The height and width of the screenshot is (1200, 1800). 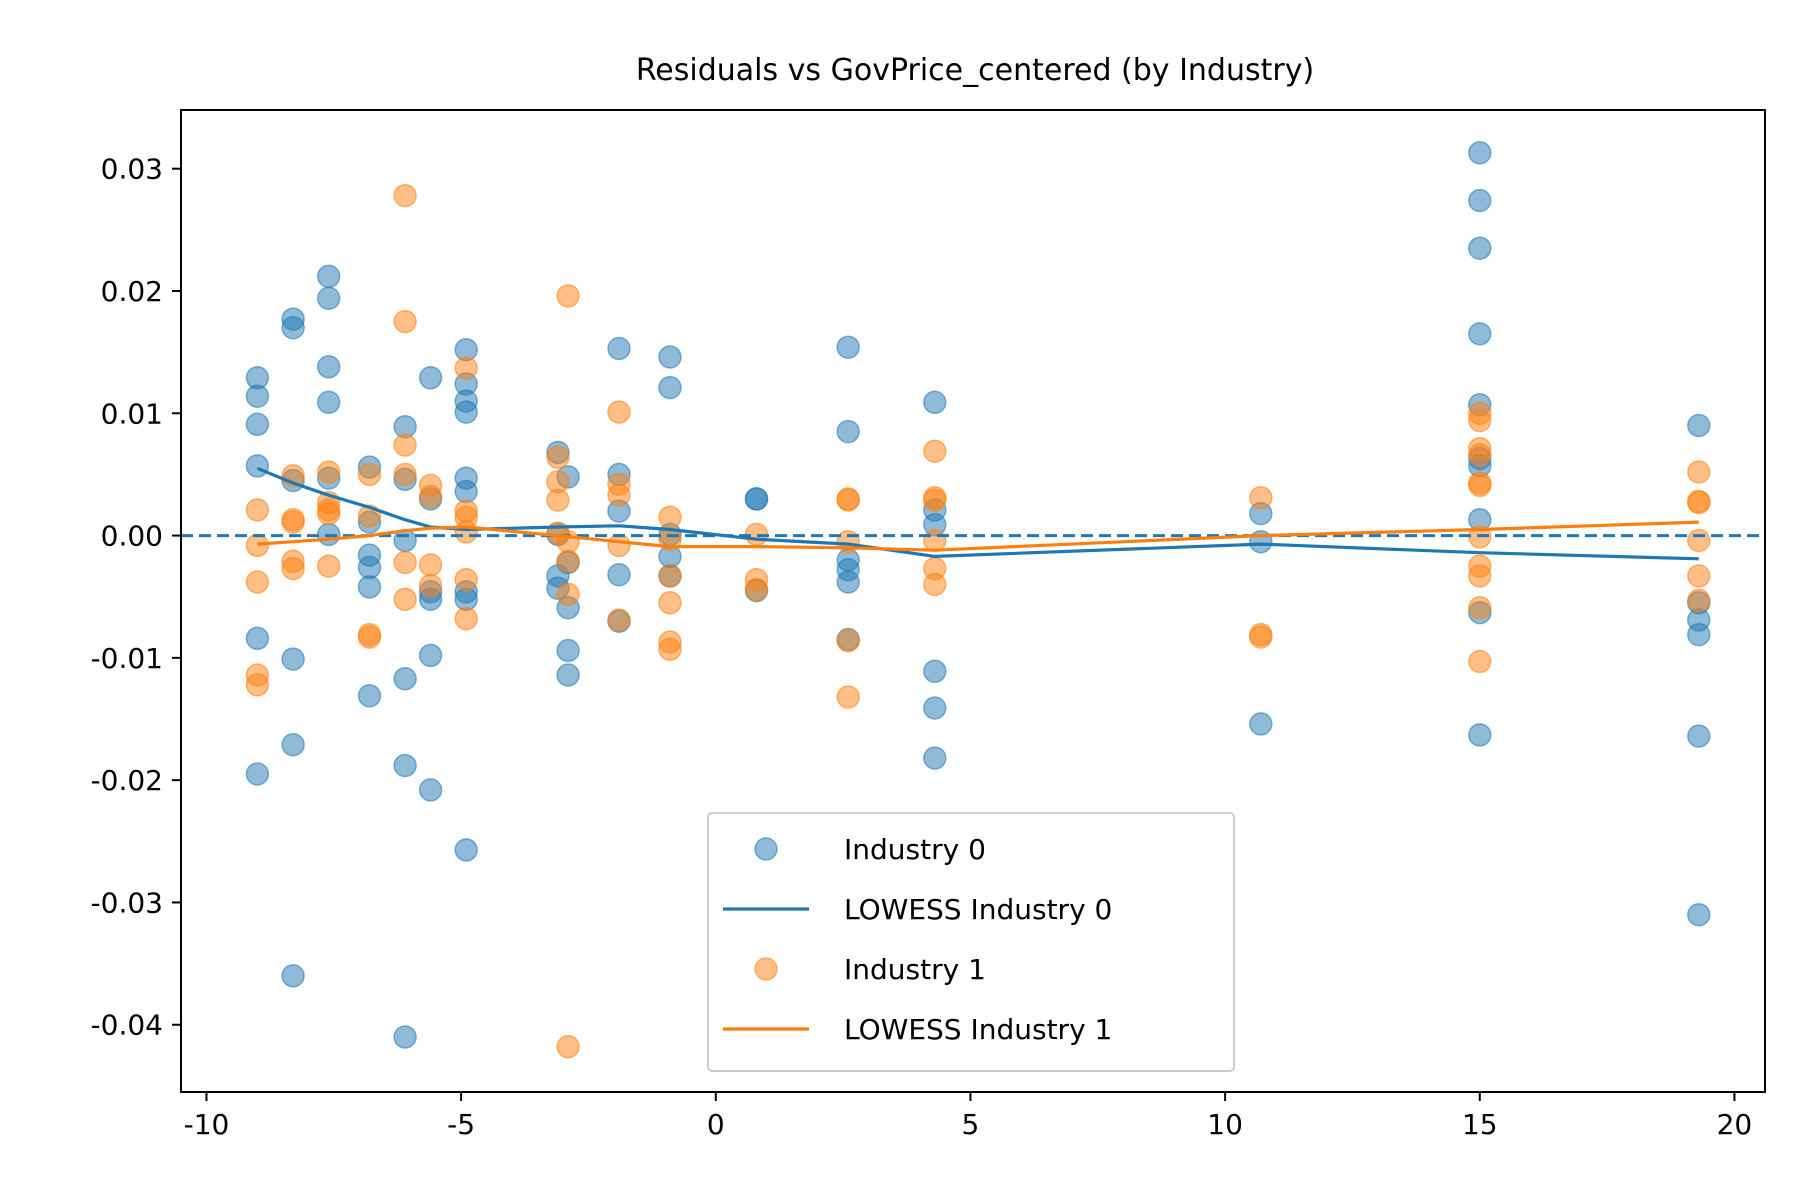 I want to click on x-tick-label-4: 10, so click(x=1225, y=1124).